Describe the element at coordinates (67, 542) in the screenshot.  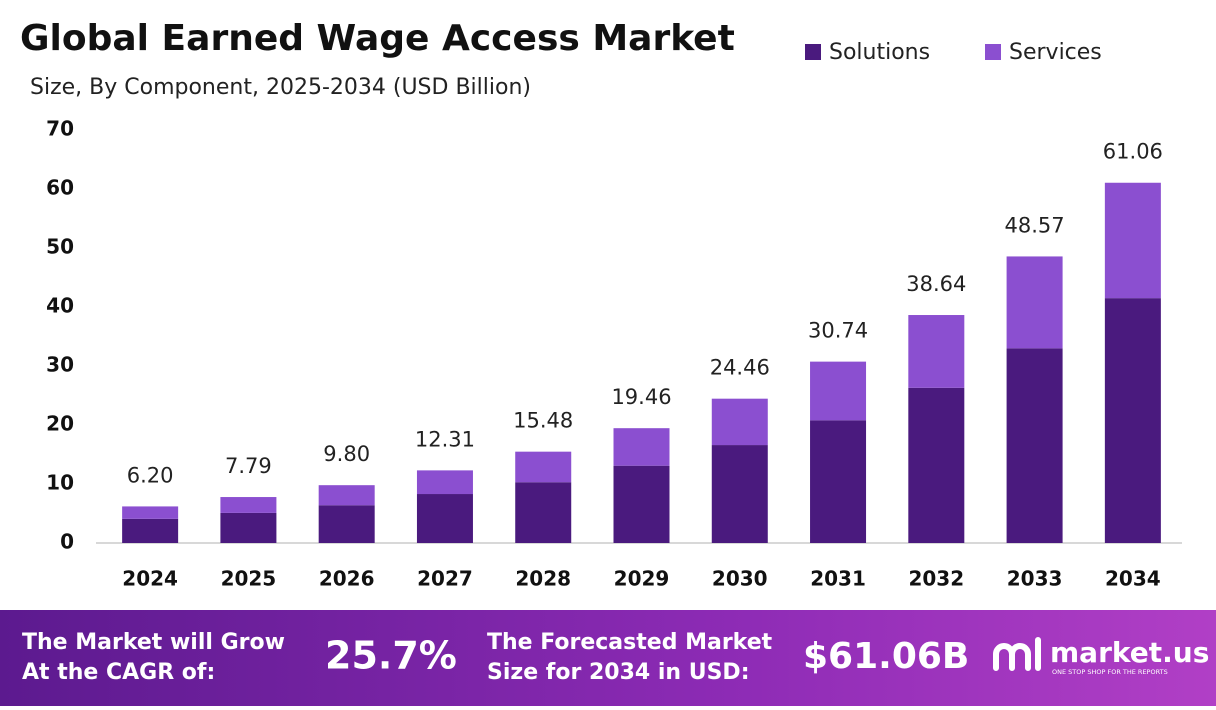
I see `y-tick-label: 0` at that location.